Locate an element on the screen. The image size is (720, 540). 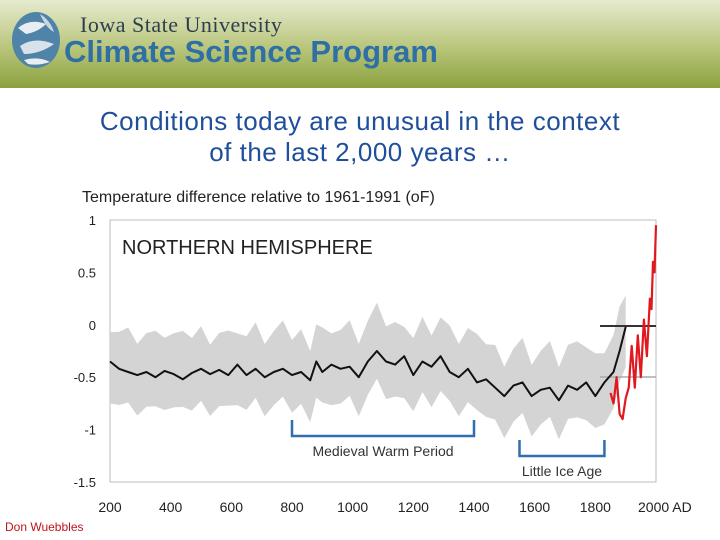
x-tick-label: 1200 is located at coordinates (413, 507).